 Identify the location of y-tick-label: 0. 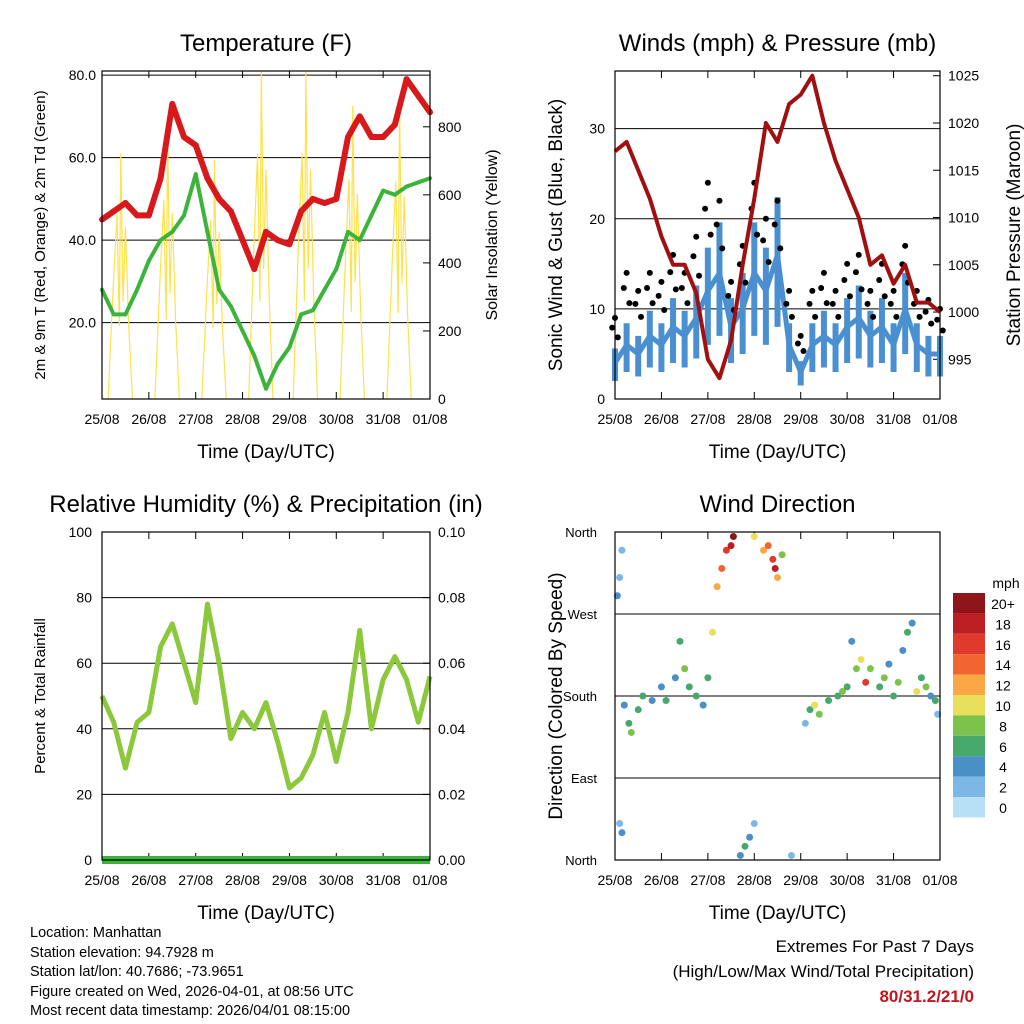
(601, 399).